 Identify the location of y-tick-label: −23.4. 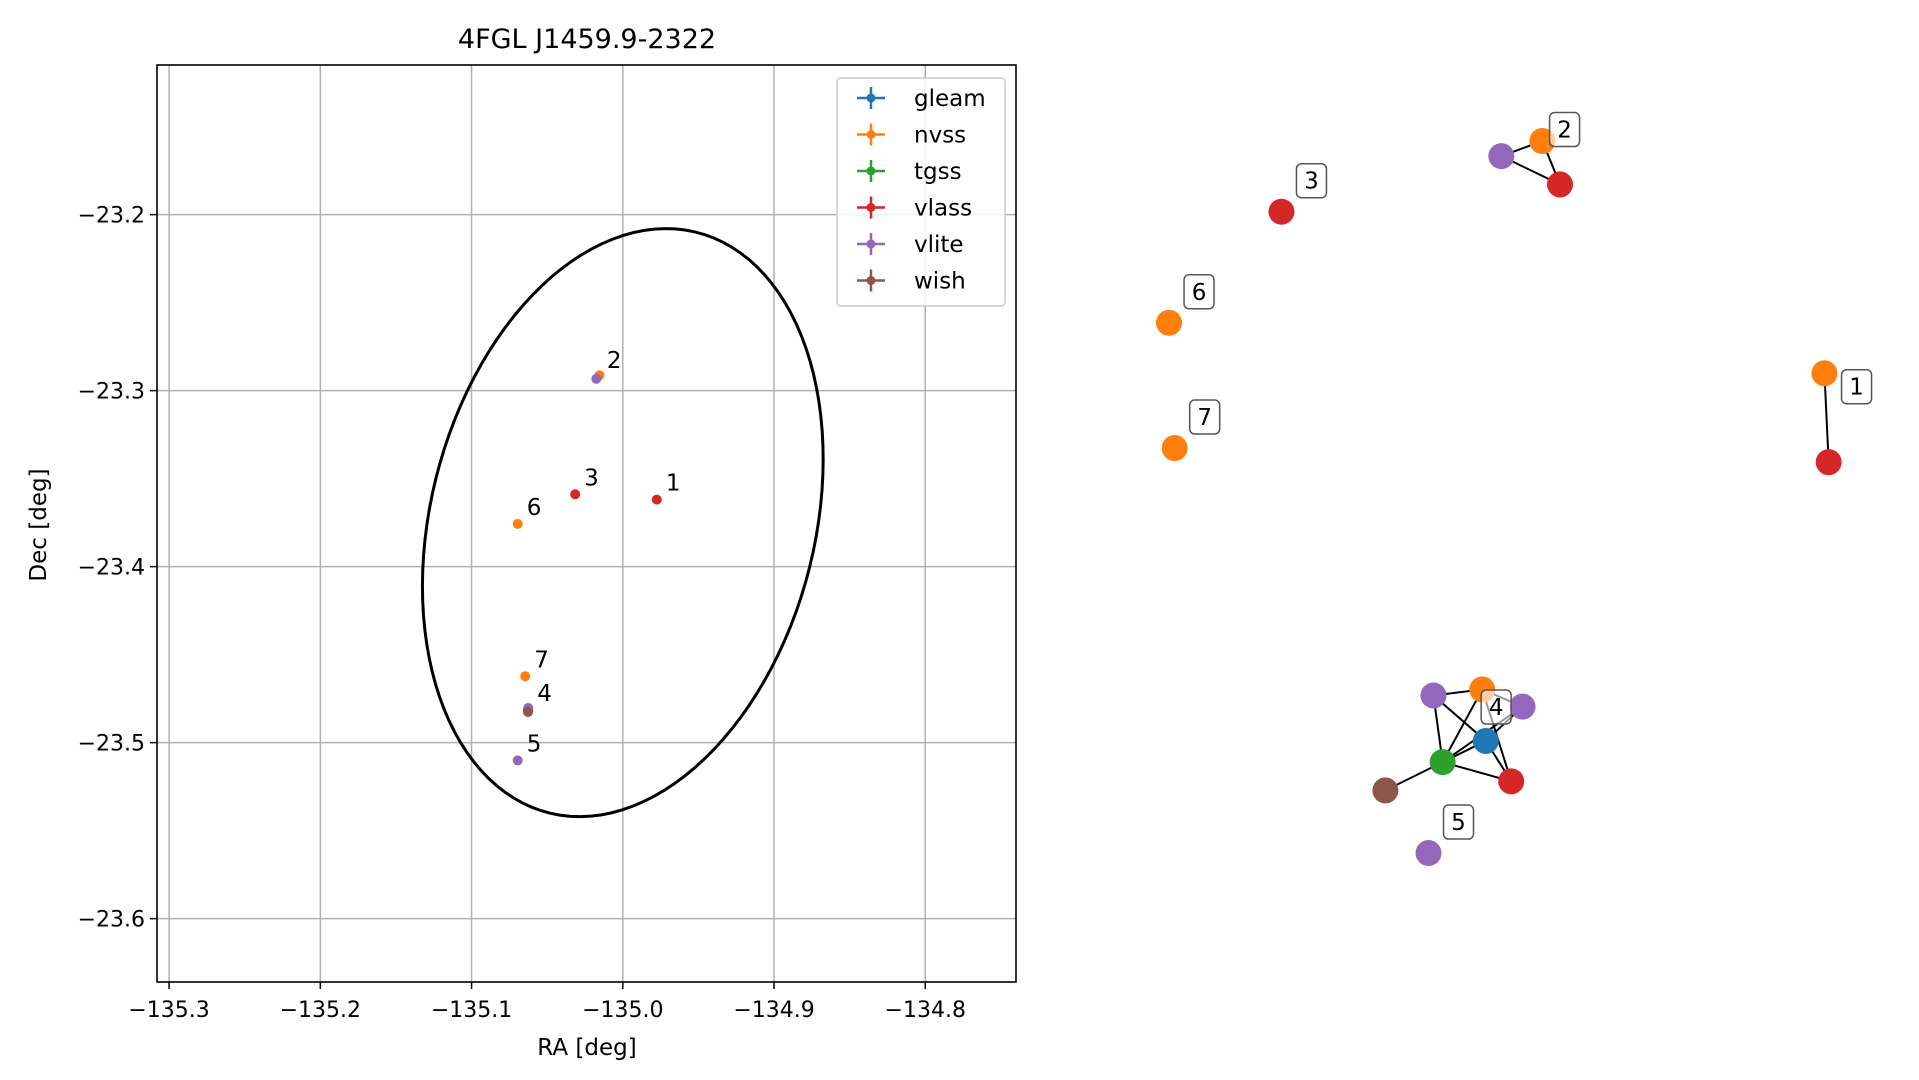
(111, 568).